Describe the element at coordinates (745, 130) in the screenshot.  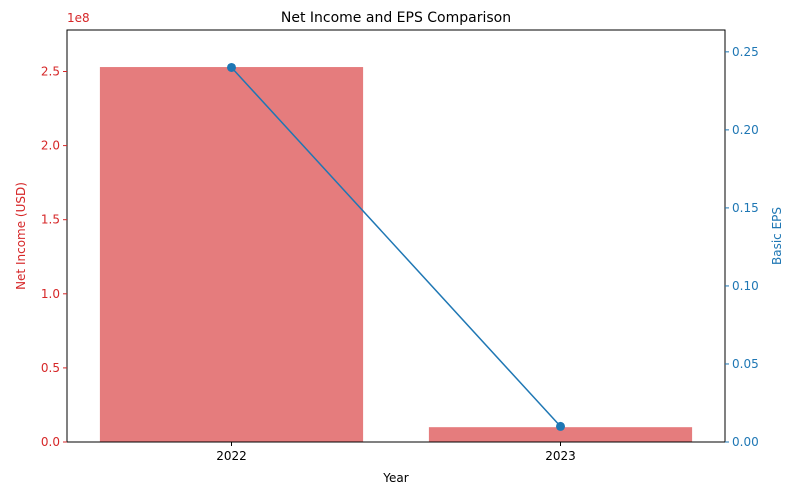
I see `right-tick-label: 0.20` at that location.